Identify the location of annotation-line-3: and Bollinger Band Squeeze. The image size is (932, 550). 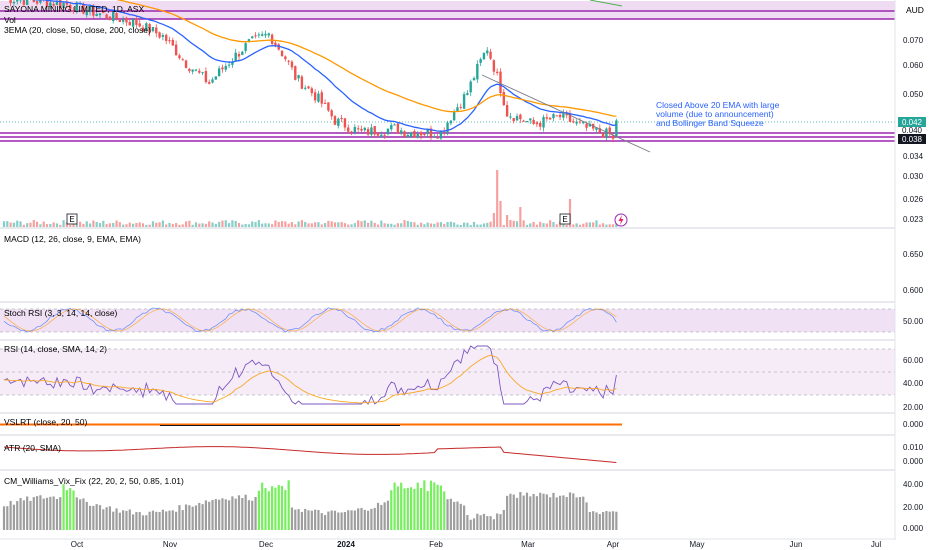
(710, 123).